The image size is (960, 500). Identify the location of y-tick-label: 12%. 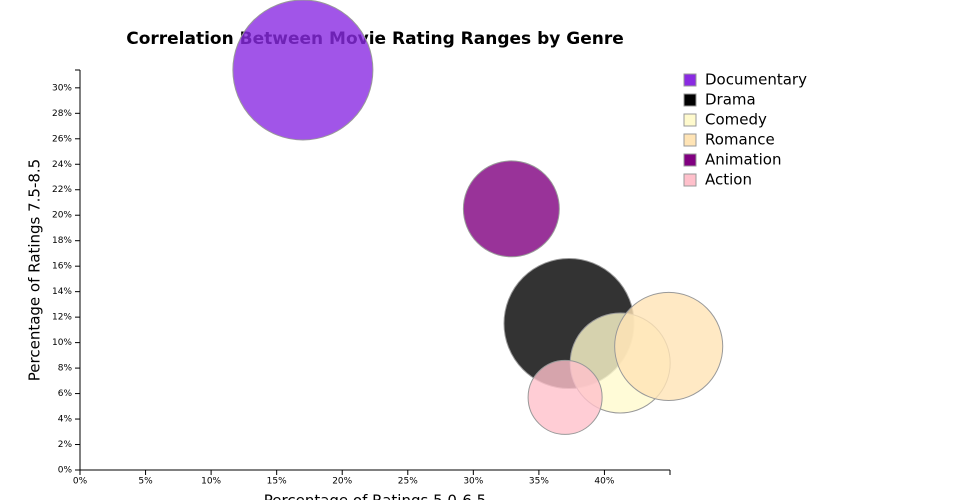
(62, 318).